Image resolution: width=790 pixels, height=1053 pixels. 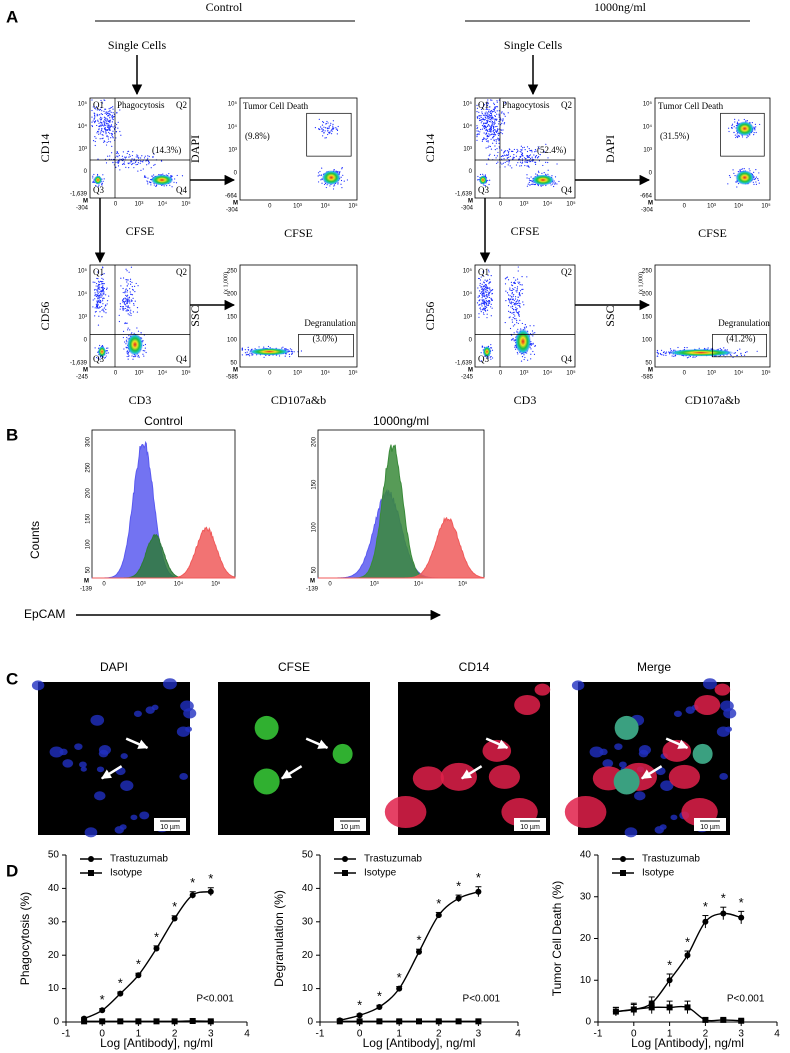 What do you see at coordinates (298, 233) in the screenshot?
I see `x-axis-label: CFSE` at bounding box center [298, 233].